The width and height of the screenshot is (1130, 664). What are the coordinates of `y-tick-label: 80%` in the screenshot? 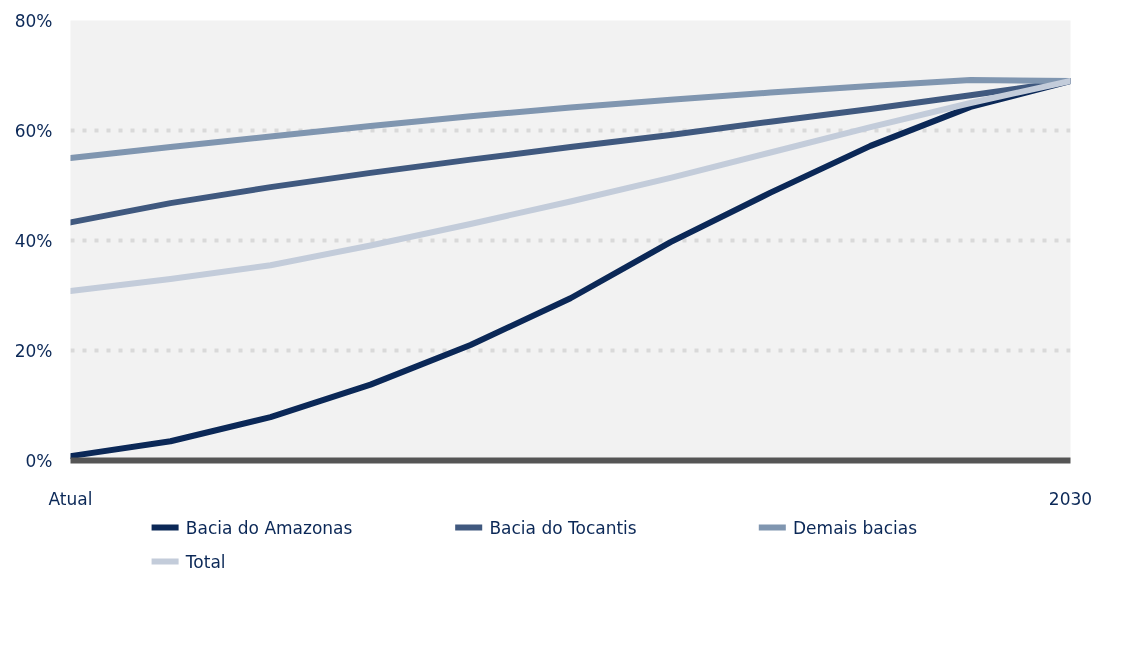 It's located at (33, 20).